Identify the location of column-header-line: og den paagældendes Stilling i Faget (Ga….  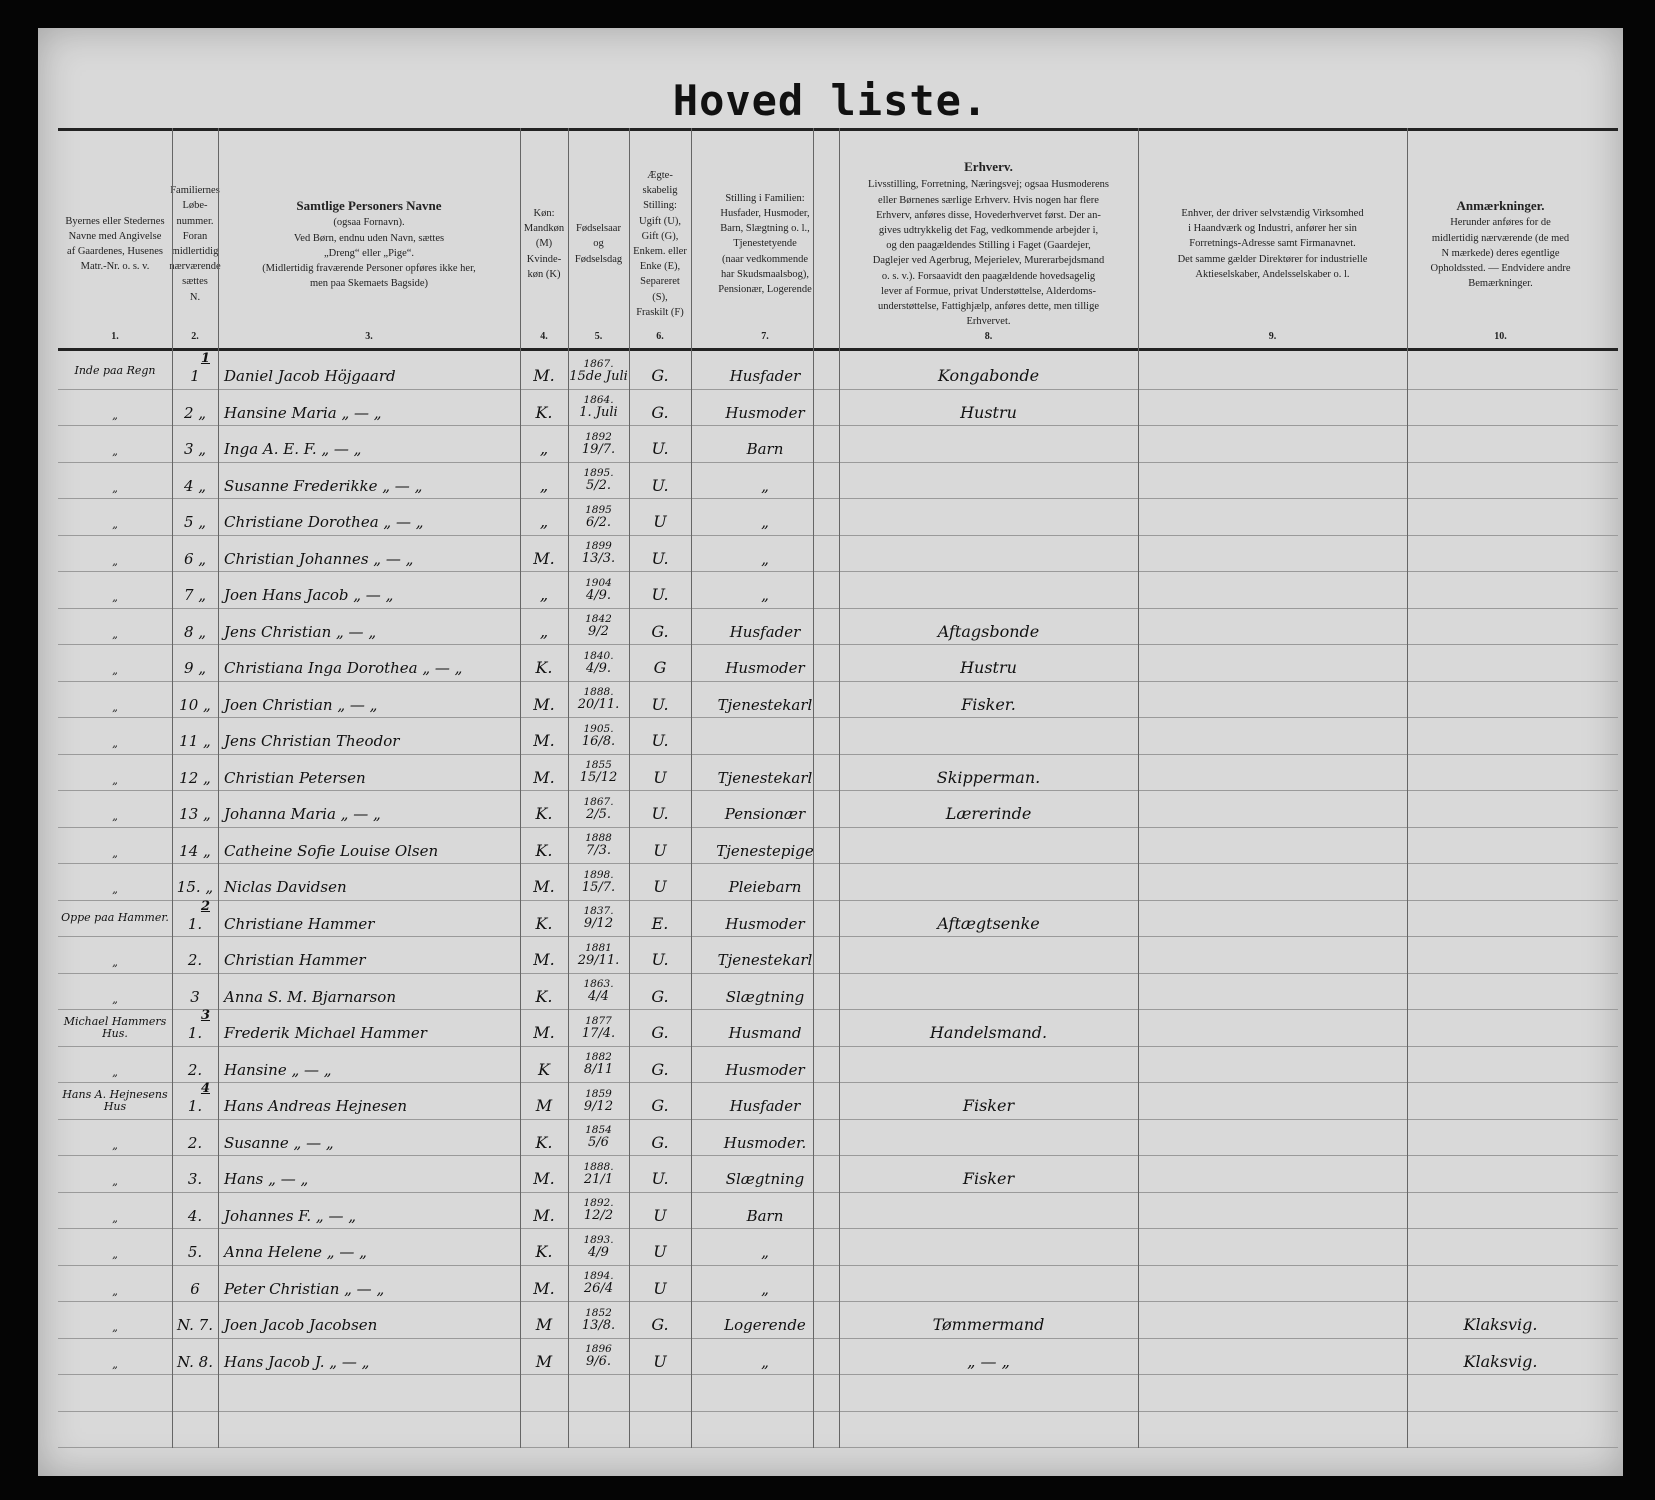
(988, 246).